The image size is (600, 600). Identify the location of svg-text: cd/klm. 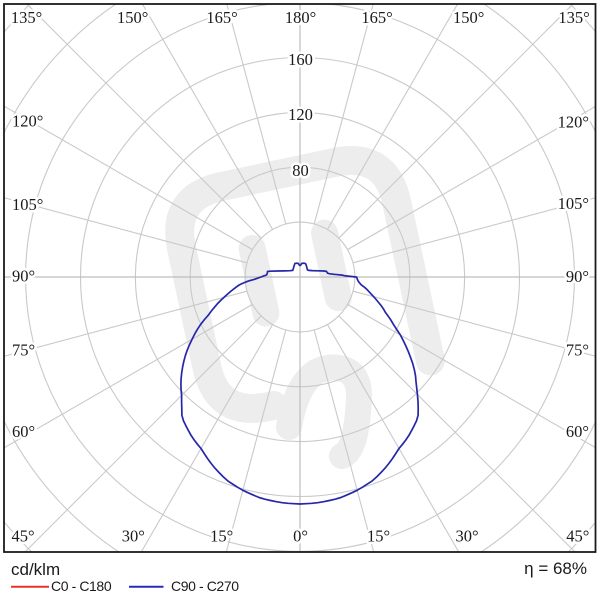
(35, 569).